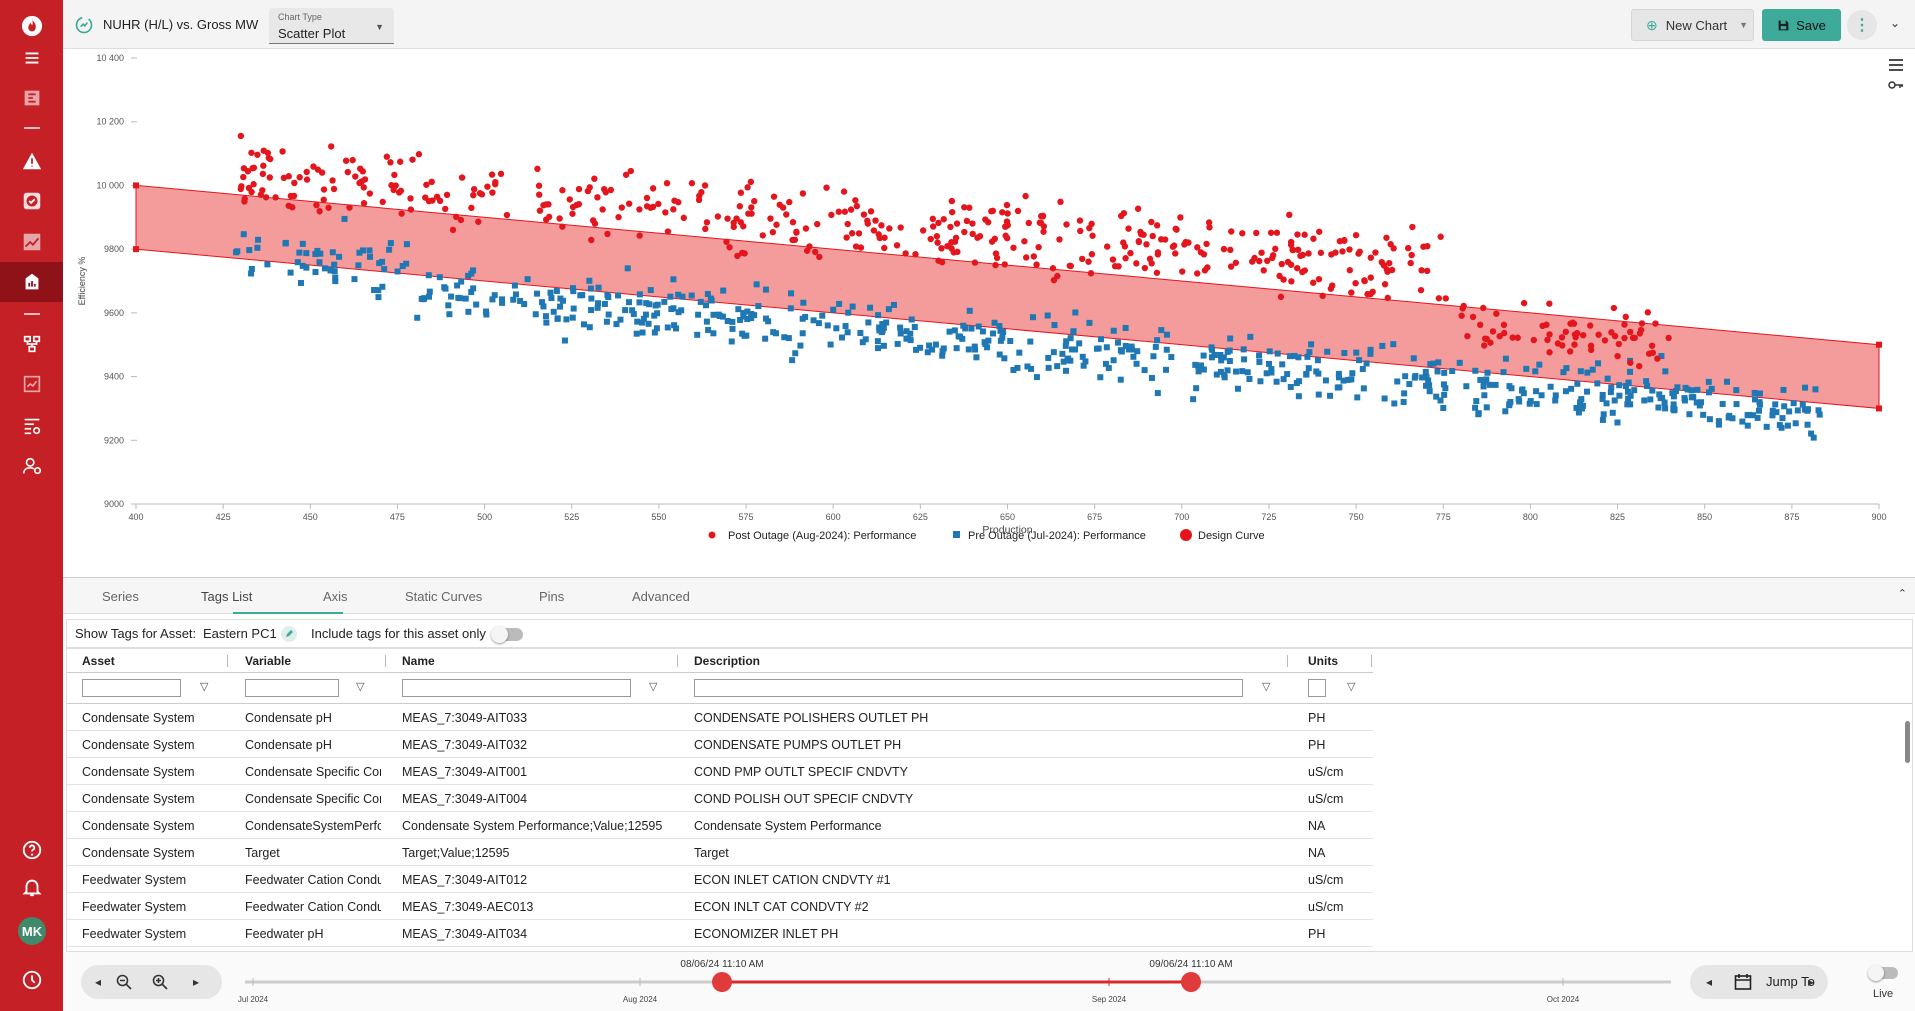 This screenshot has height=1011, width=1915. Describe the element at coordinates (727, 661) in the screenshot. I see `column-header-description: Description` at that location.